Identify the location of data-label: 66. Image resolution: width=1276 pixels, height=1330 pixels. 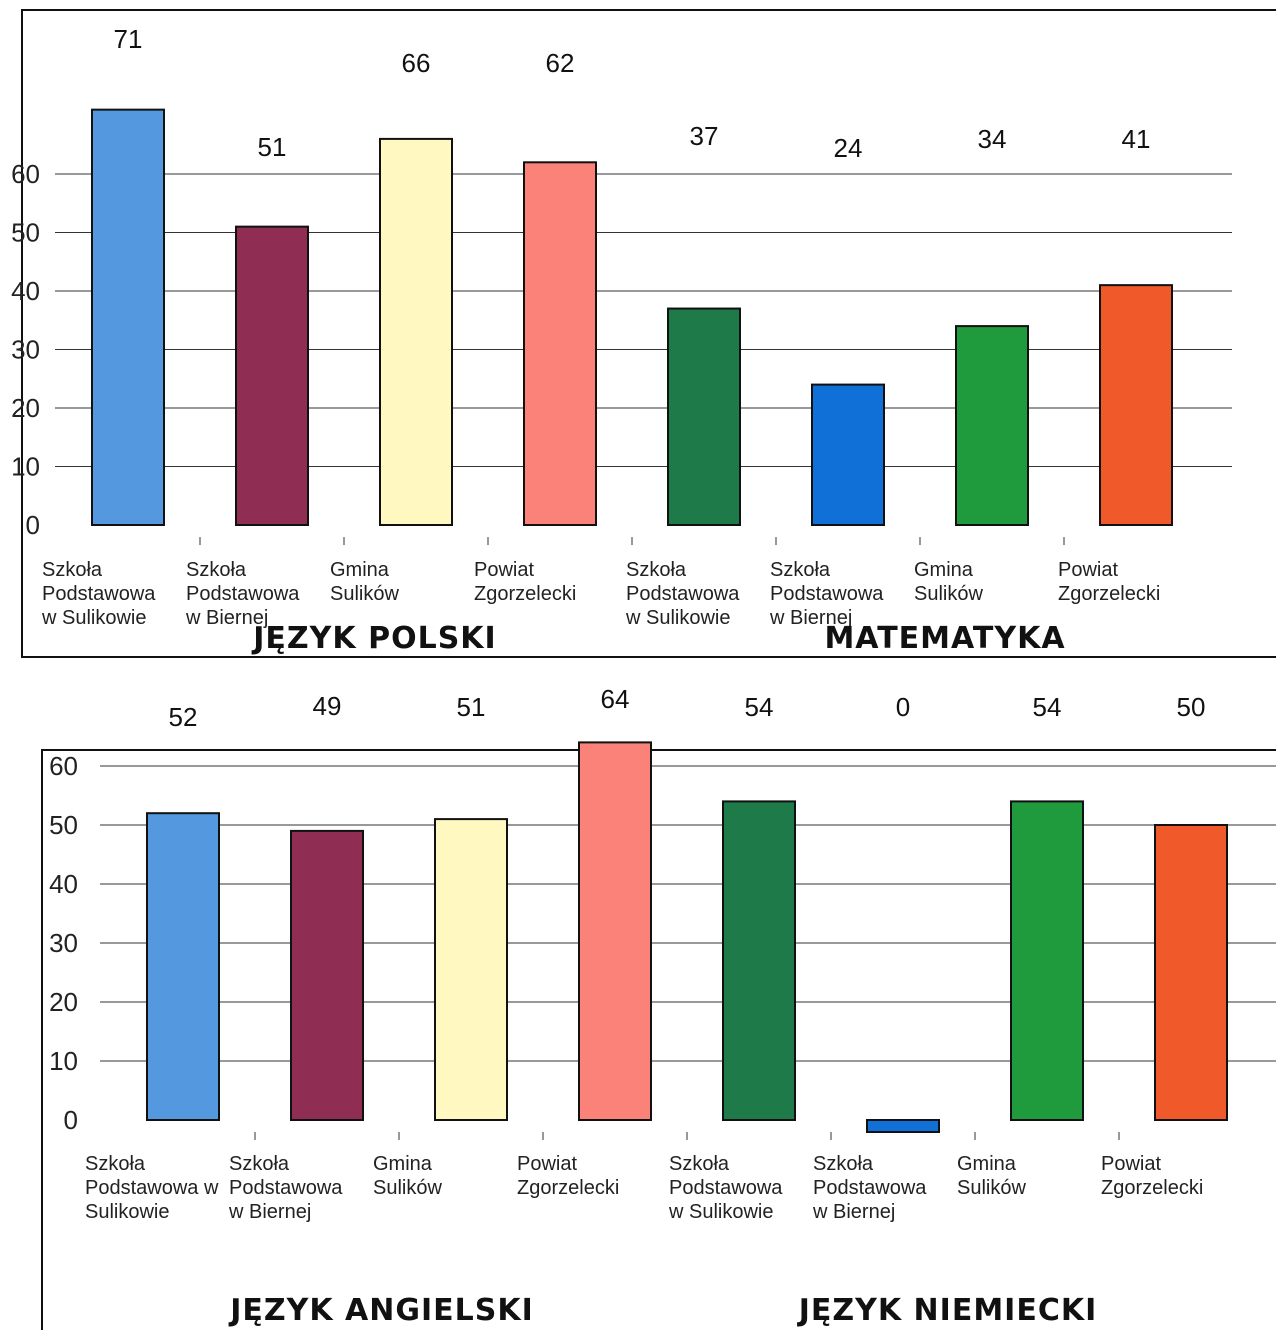
(416, 63).